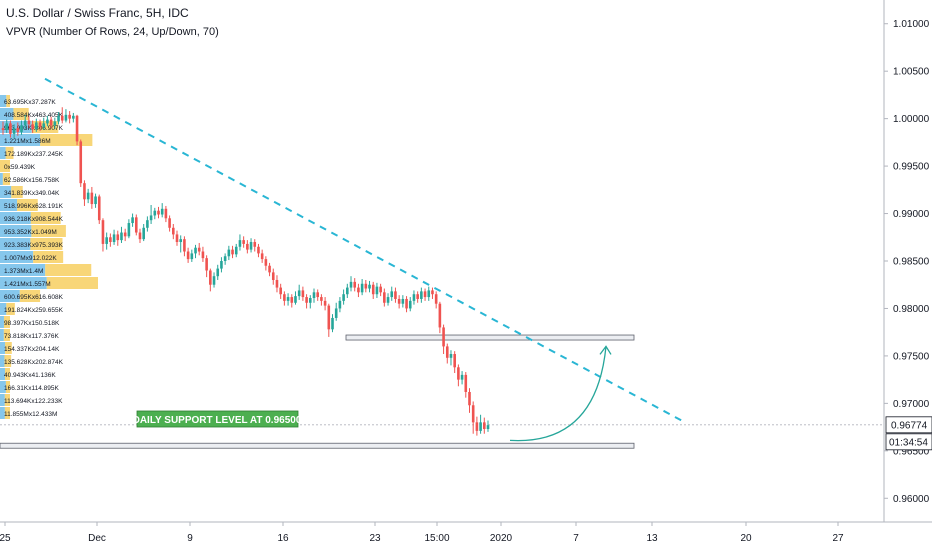  I want to click on projection-arrow, so click(560, 393).